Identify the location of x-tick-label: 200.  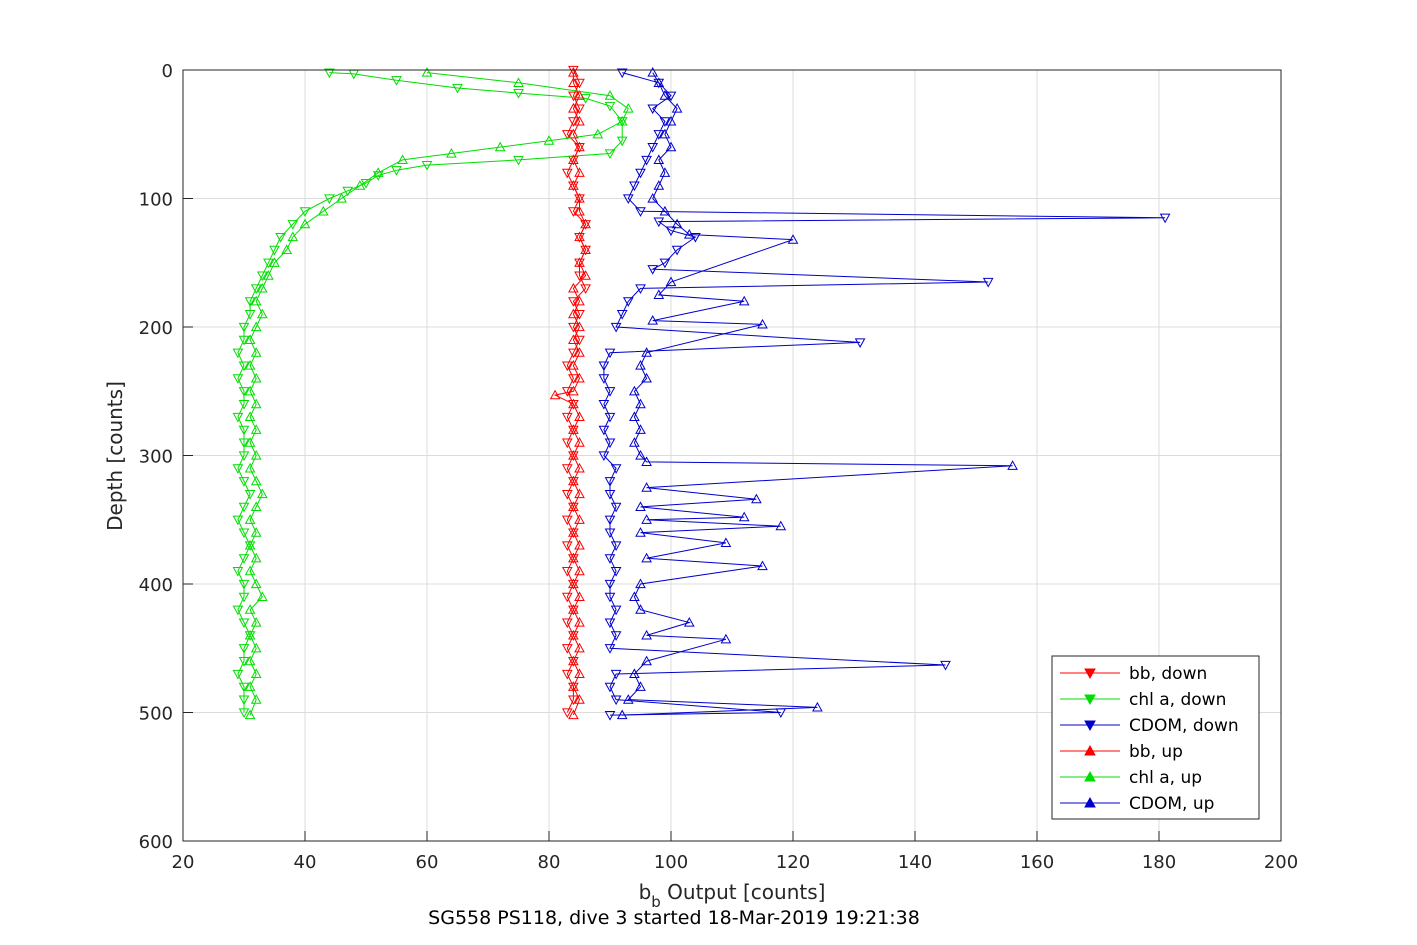
(1281, 862).